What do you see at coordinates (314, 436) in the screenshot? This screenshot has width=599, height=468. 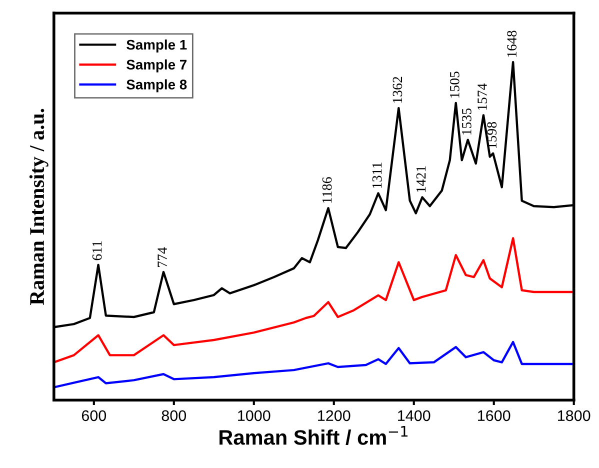 I see `x-axis-title: Raman Shift / cm$^{−1}$` at bounding box center [314, 436].